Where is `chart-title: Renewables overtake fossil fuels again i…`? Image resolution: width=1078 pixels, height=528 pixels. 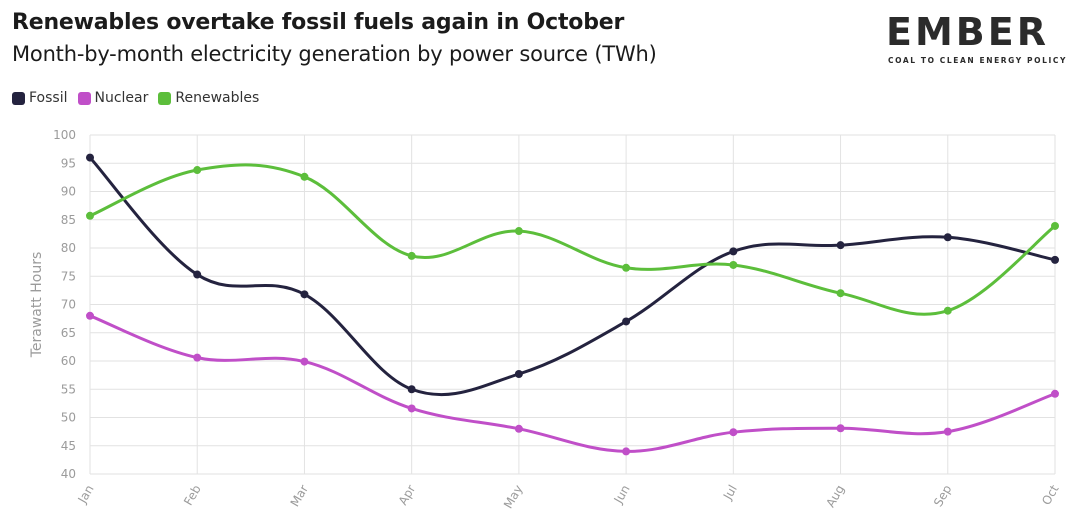
chart-title: Renewables overtake fossil fuels again i… is located at coordinates (318, 22).